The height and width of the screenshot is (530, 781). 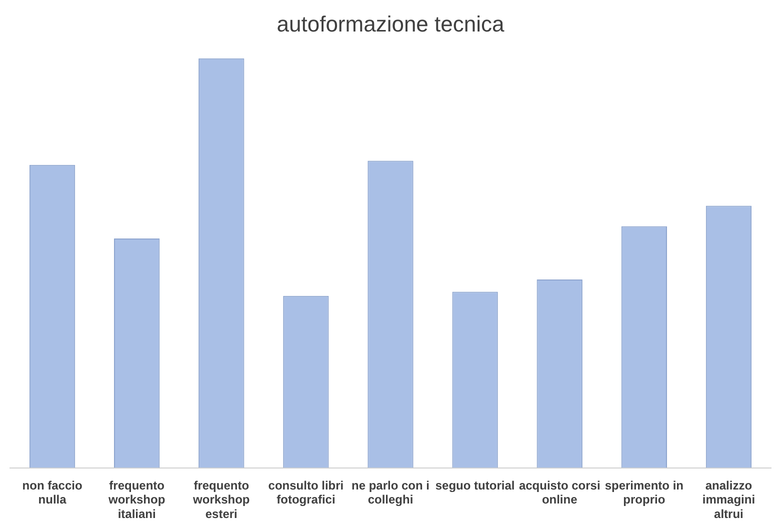 What do you see at coordinates (52, 492) in the screenshot?
I see `x-tick-label: non faccio nulla` at bounding box center [52, 492].